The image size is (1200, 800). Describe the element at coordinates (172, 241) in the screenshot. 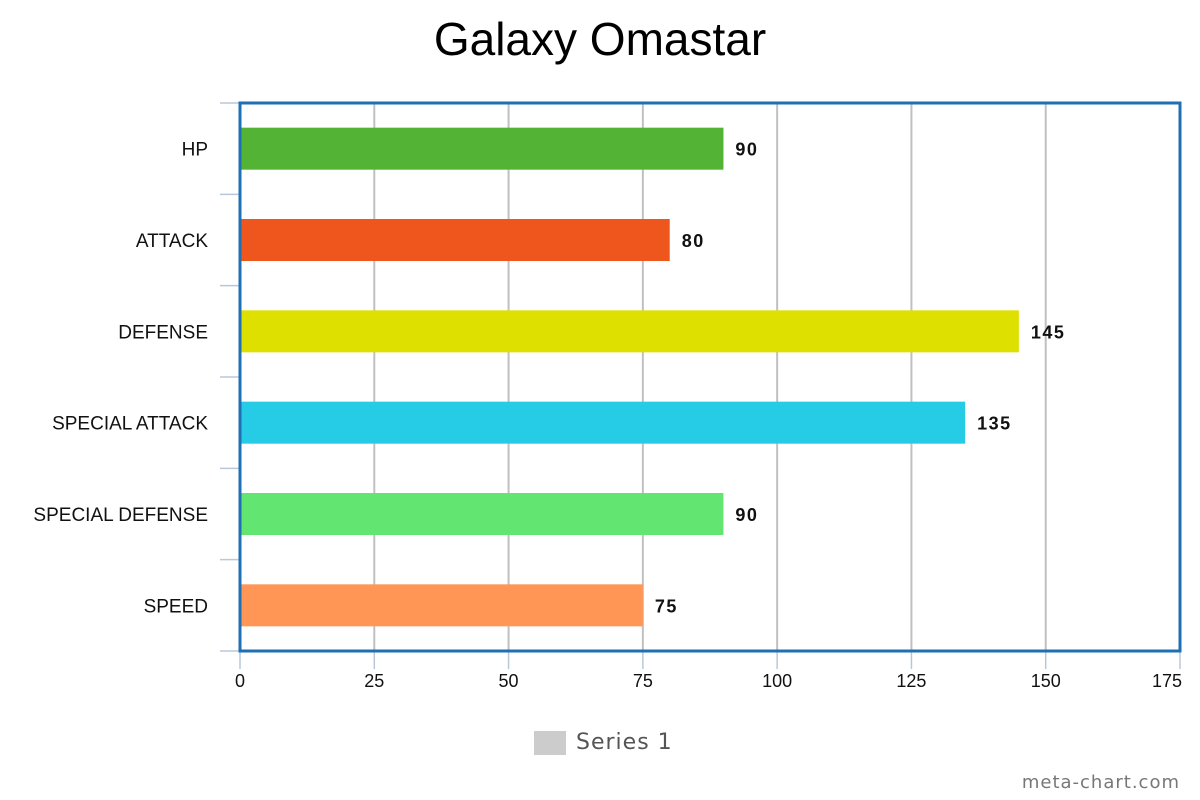

I see `category-label: ATTACK` at that location.